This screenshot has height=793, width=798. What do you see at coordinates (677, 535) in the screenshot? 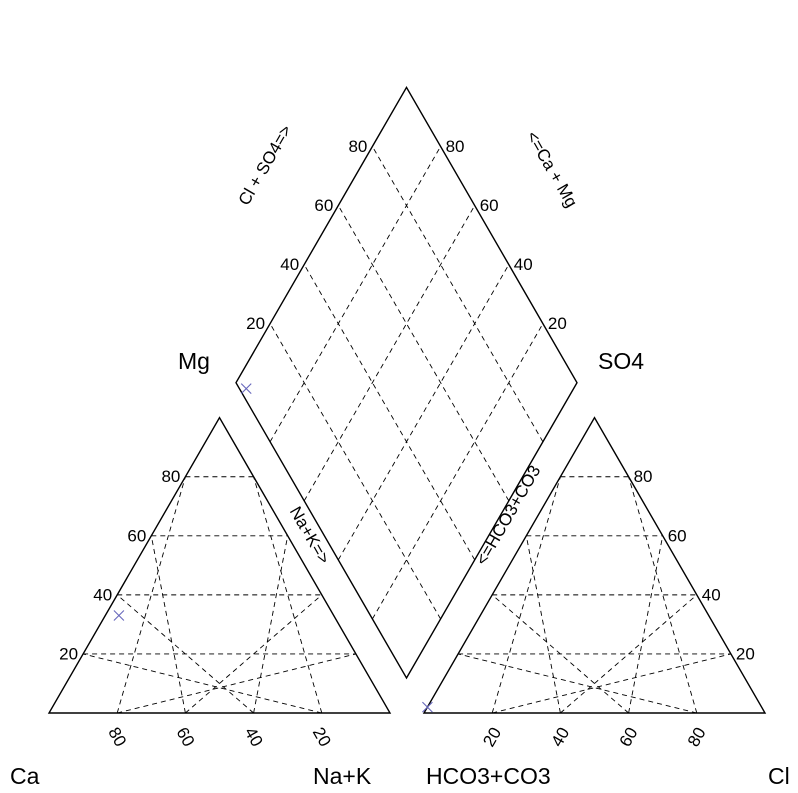
I see `anion-right-tick-label: 60` at bounding box center [677, 535].